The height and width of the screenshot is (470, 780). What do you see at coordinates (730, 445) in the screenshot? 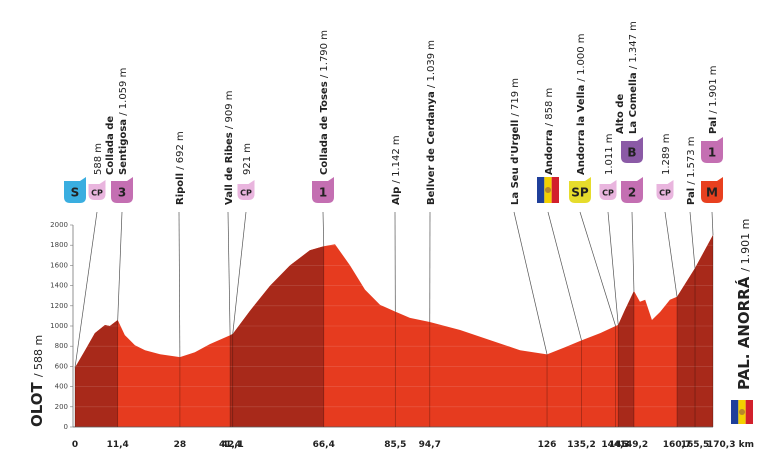
I see `x-tick-label: 170,3 km` at bounding box center [730, 445].